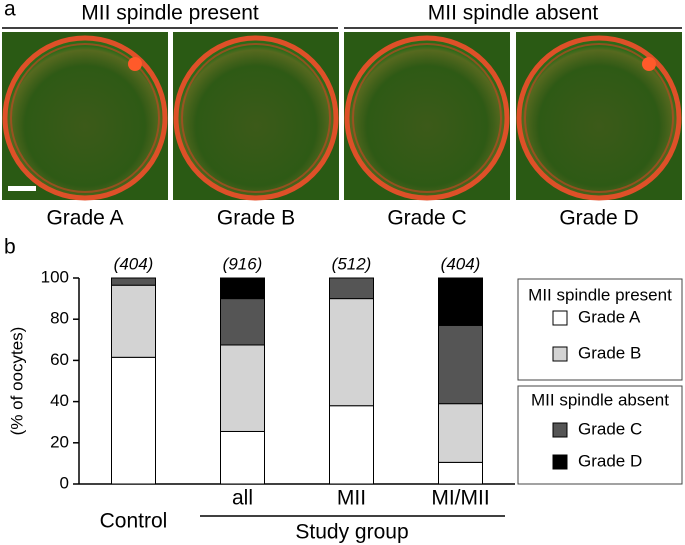 The width and height of the screenshot is (685, 545). Describe the element at coordinates (242, 498) in the screenshot. I see `x-tick-label: all` at that location.